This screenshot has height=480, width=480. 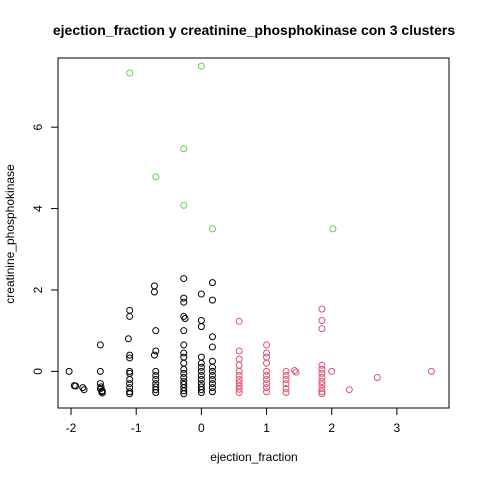 I want to click on y-tick-label: 6, so click(x=38, y=127).